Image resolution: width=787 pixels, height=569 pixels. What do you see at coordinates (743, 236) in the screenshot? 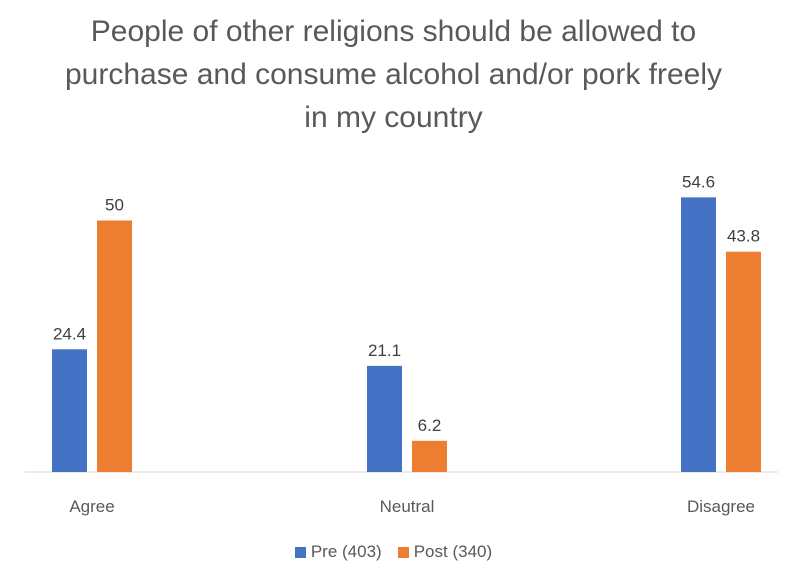
I see `data-label-disagree-post: 43.8` at bounding box center [743, 236].